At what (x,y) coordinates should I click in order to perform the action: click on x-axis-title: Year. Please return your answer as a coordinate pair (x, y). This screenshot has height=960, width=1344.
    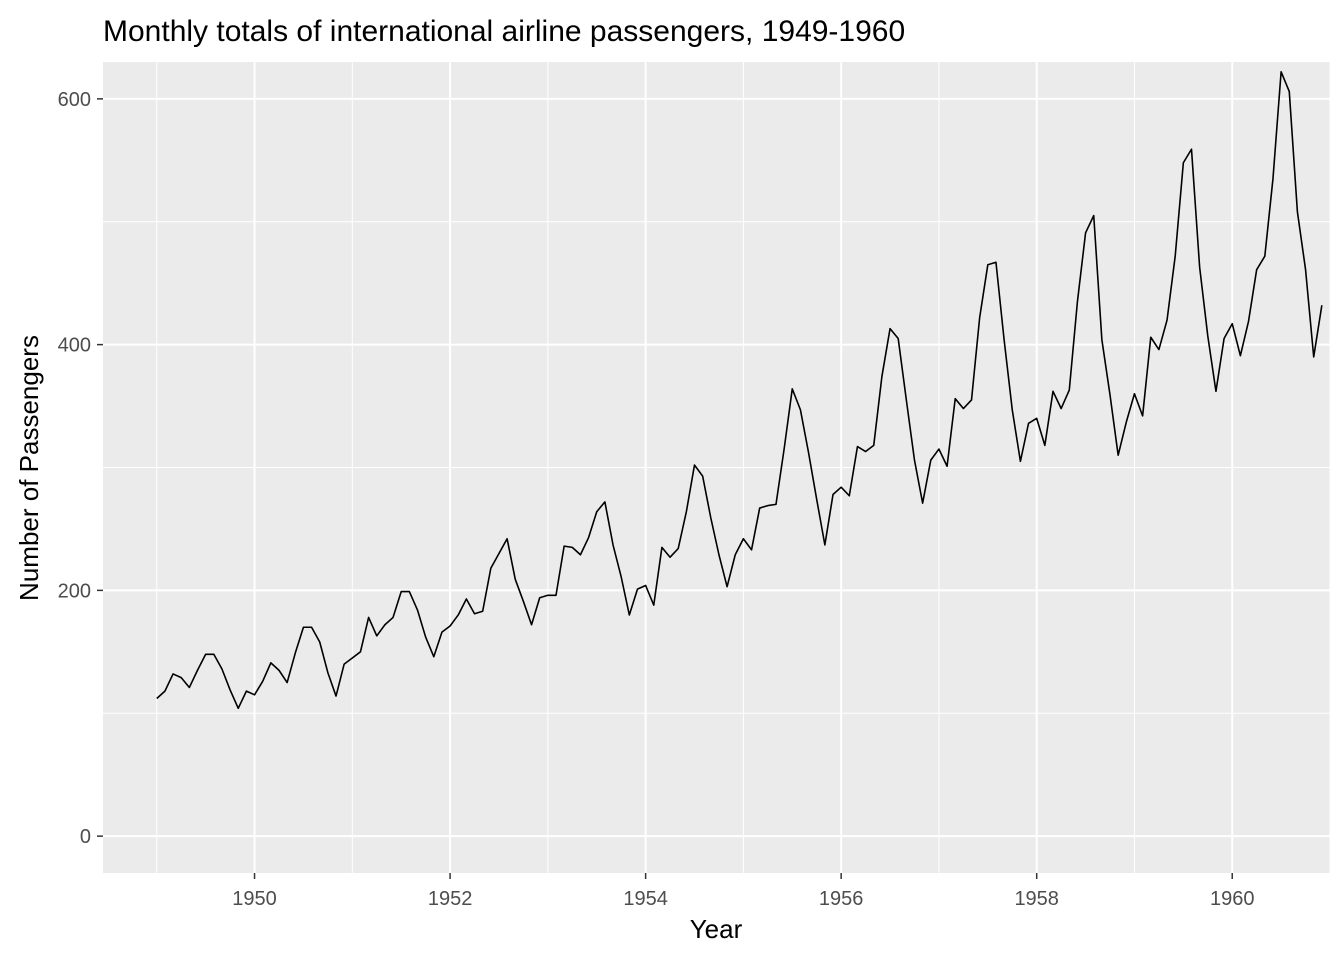
    Looking at the image, I should click on (716, 929).